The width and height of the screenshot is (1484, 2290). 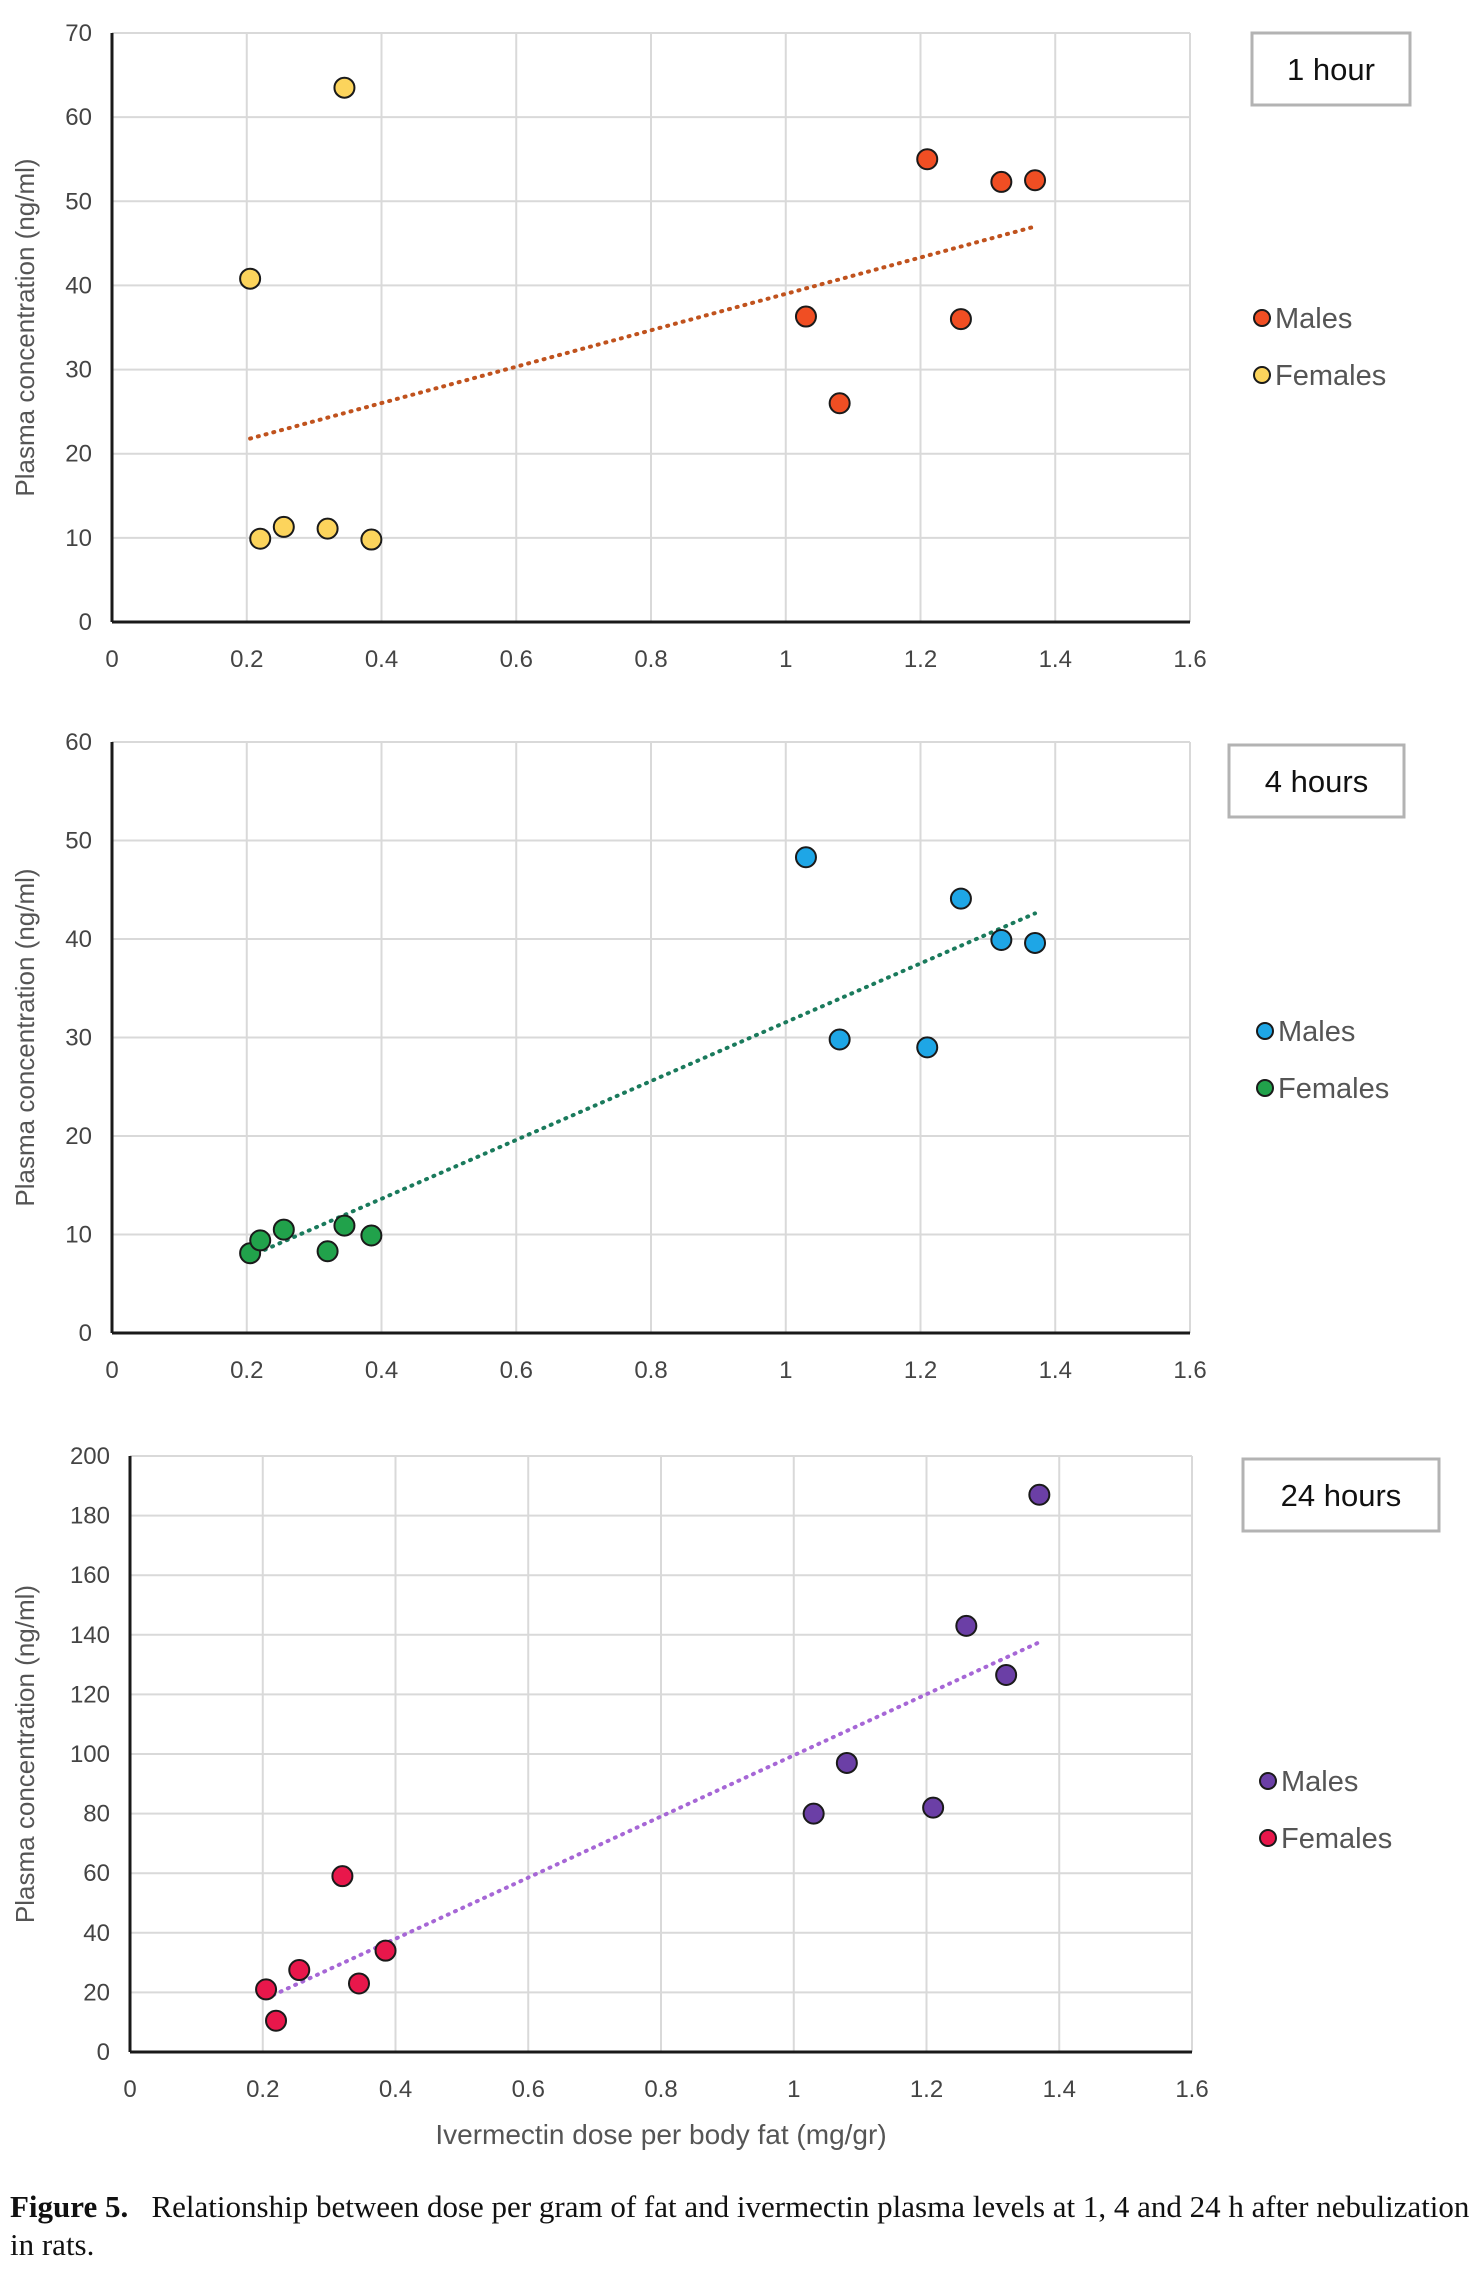 I want to click on panel-label: 24 hours, so click(x=1341, y=1495).